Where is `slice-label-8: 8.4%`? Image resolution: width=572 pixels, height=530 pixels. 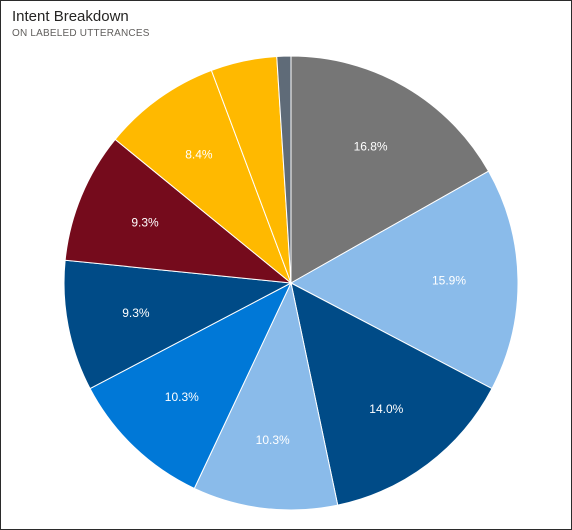 slice-label-8: 8.4% is located at coordinates (199, 155).